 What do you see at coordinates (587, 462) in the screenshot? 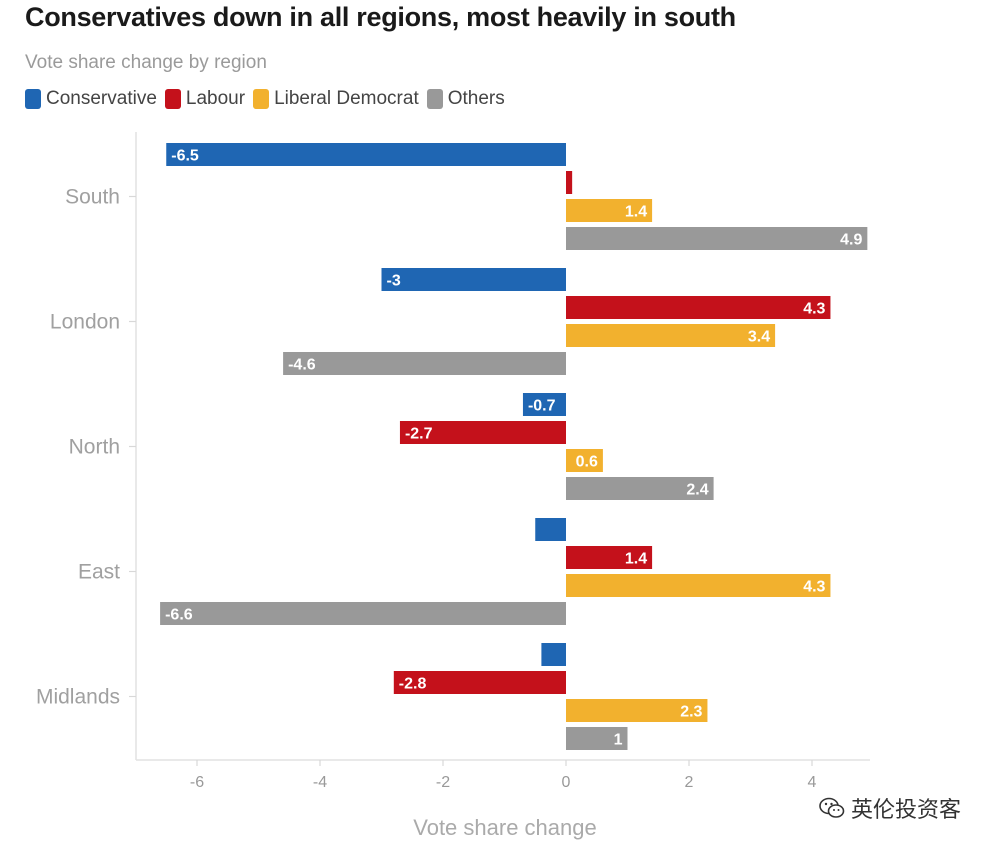
I see `data-label-north-liberal-democrat: 0.6` at bounding box center [587, 462].